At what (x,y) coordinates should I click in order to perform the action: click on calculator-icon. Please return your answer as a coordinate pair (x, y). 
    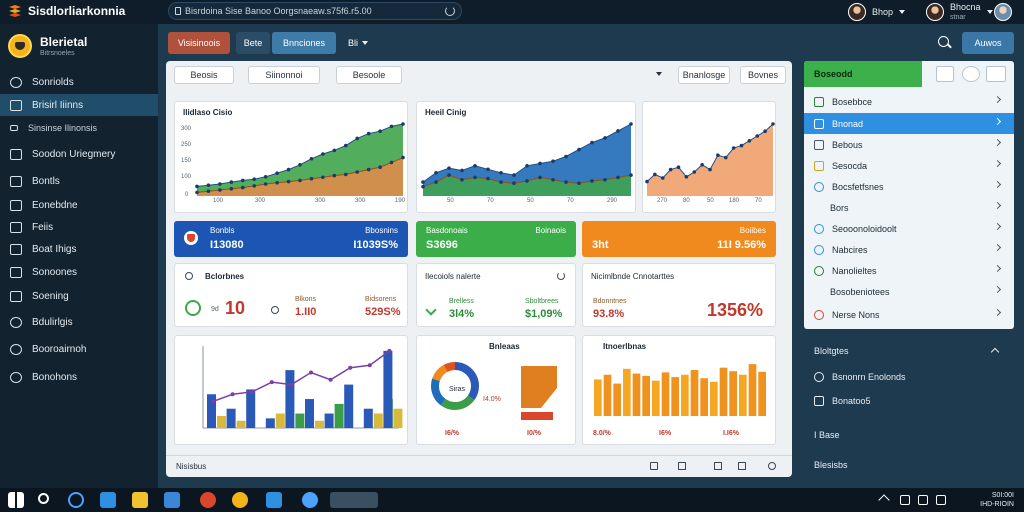
    Looking at the image, I should click on (172, 500).